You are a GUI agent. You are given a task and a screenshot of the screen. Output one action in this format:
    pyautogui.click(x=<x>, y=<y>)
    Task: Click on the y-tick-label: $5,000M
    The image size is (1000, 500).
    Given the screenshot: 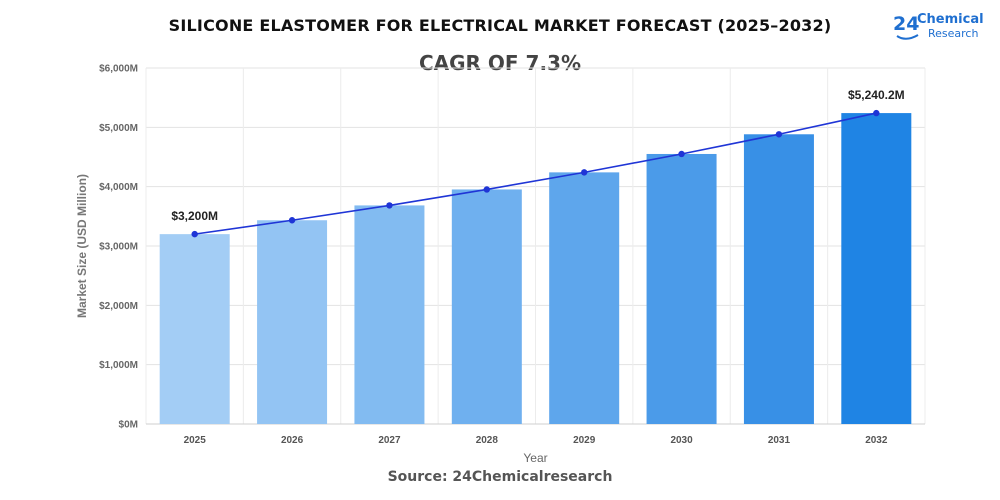 What is the action you would take?
    pyautogui.click(x=118, y=128)
    